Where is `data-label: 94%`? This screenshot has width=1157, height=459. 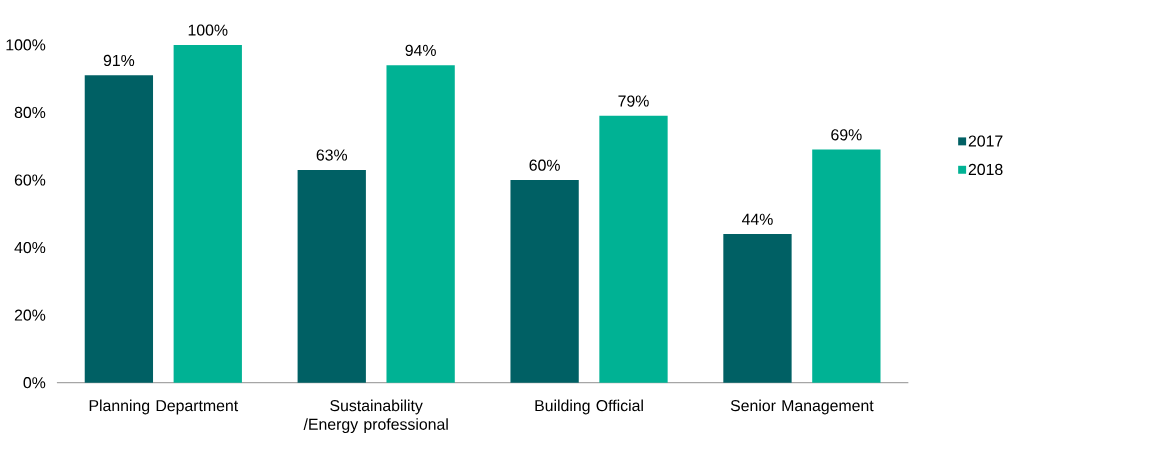 data-label: 94% is located at coordinates (420, 50).